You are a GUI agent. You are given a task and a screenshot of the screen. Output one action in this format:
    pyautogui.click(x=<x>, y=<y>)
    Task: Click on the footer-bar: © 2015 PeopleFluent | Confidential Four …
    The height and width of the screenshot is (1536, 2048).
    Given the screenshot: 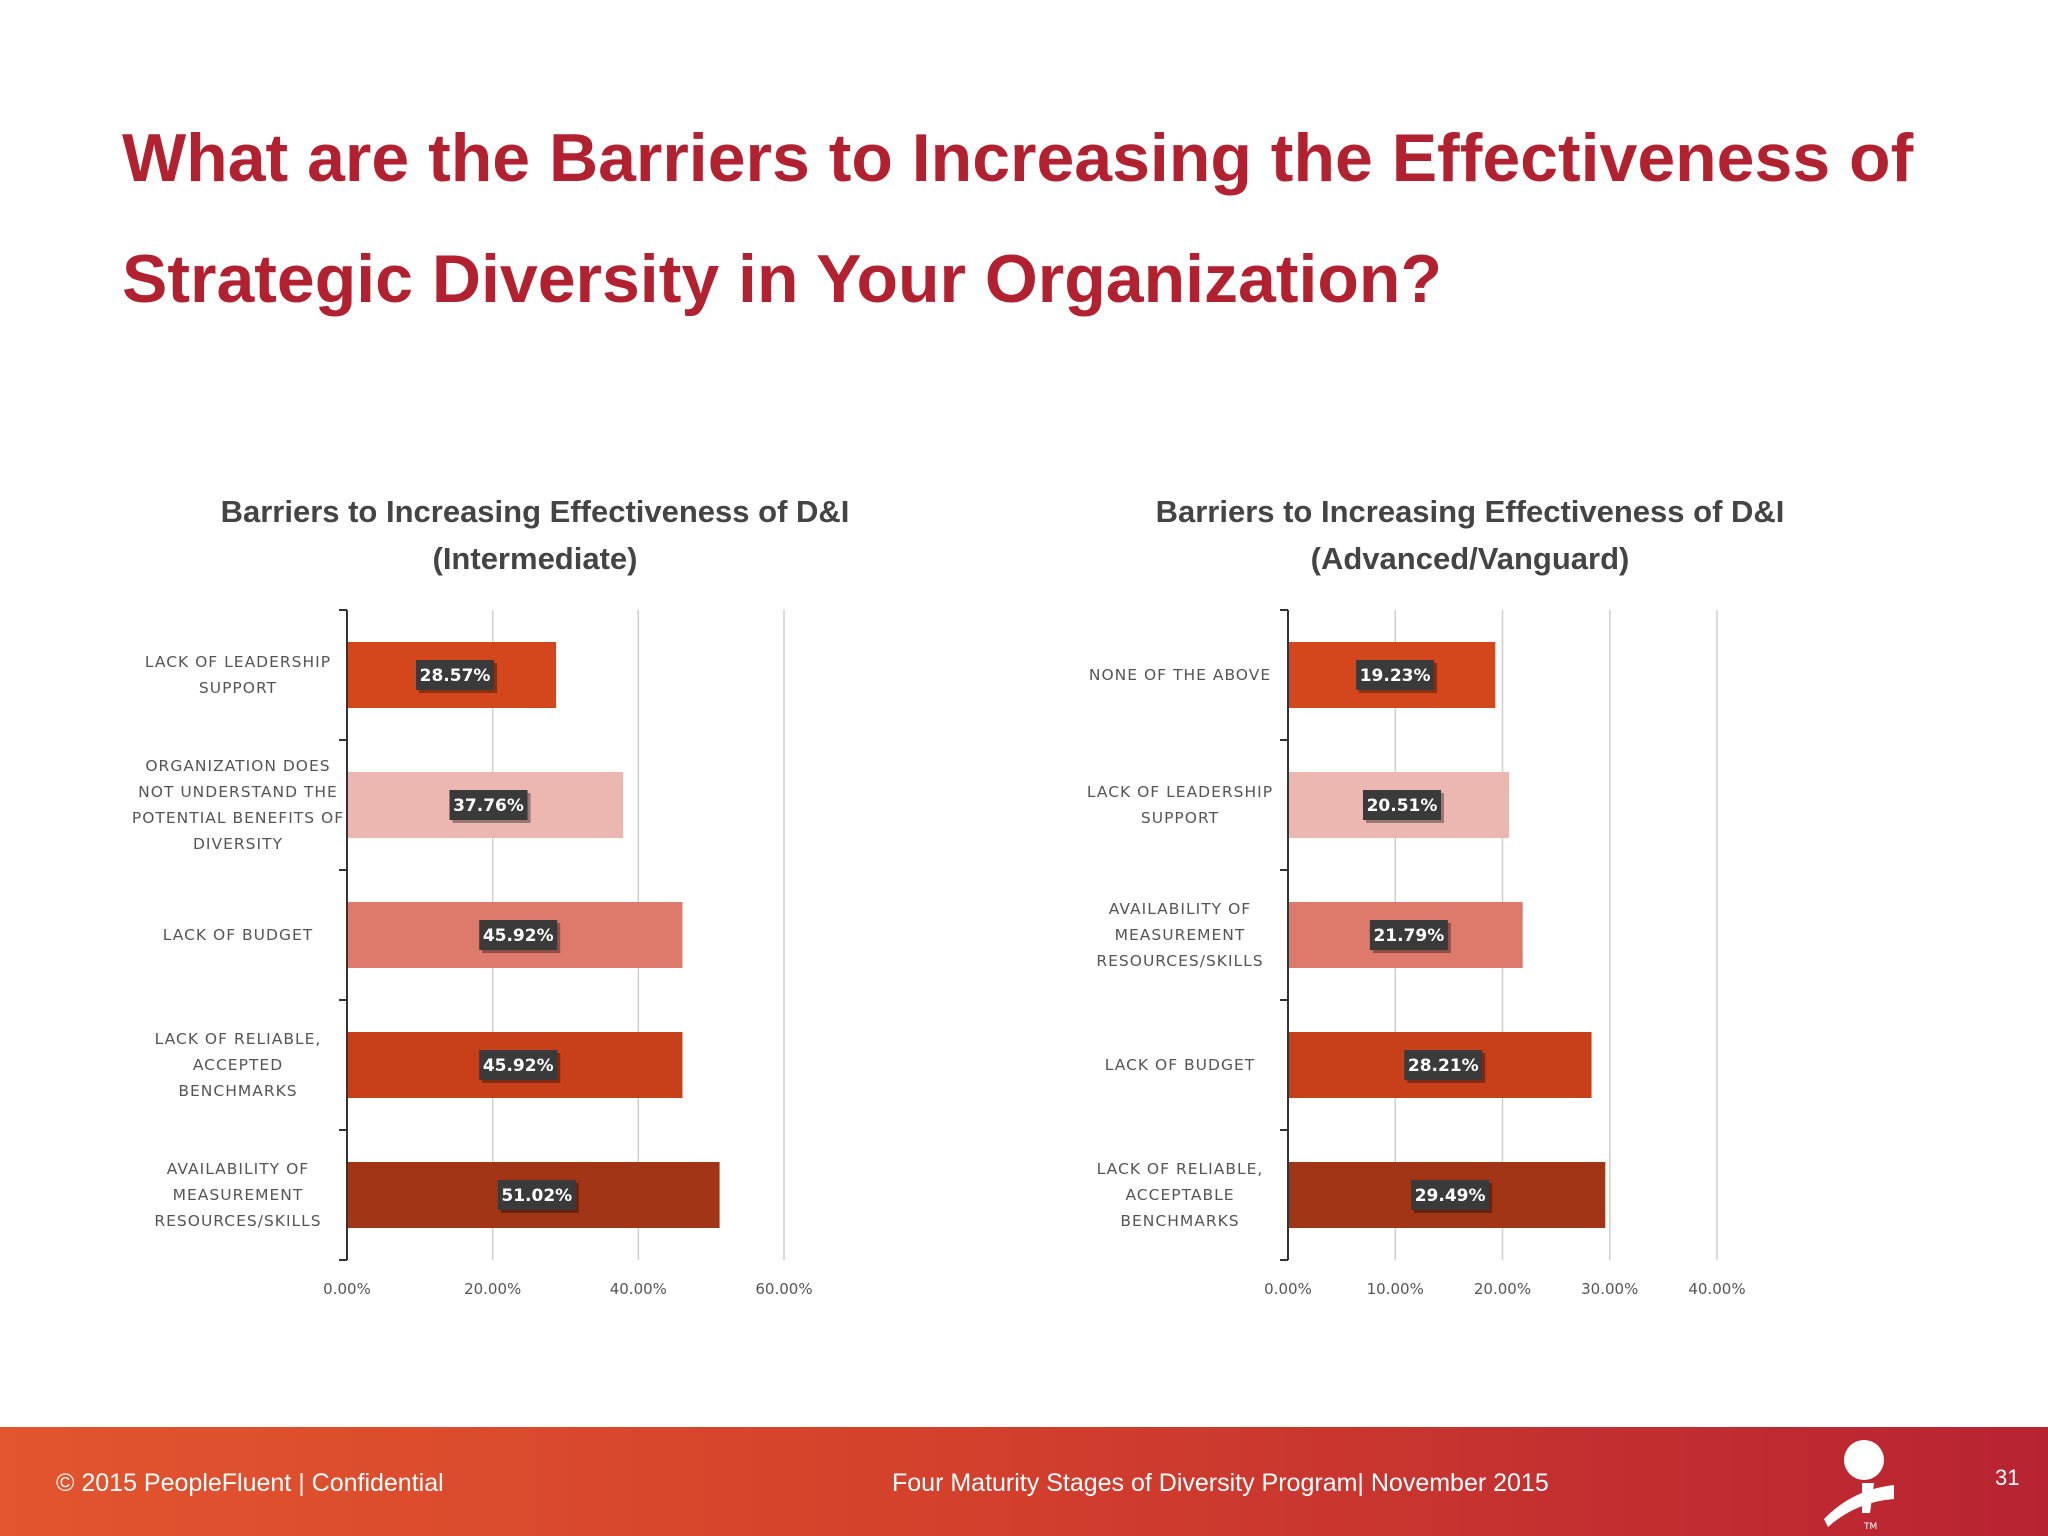 What is the action you would take?
    pyautogui.click(x=1024, y=1481)
    